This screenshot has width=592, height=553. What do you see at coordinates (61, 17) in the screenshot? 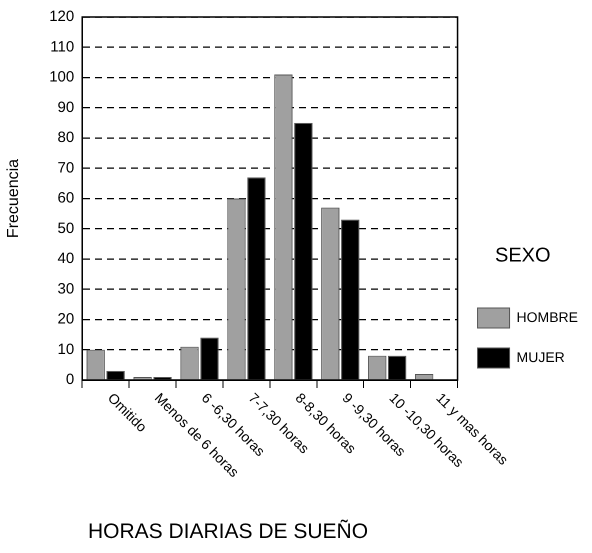
I see `y-tick-label: 120` at bounding box center [61, 17].